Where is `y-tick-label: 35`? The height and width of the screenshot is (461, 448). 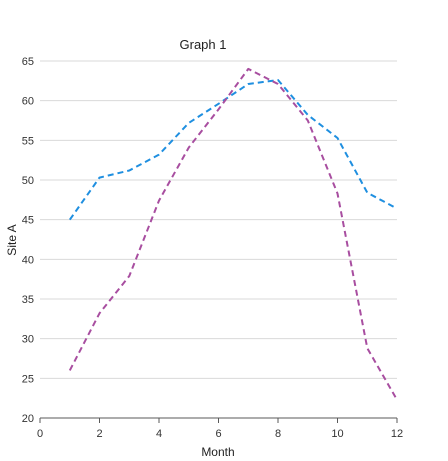 y-tick-label: 35 is located at coordinates (28, 300).